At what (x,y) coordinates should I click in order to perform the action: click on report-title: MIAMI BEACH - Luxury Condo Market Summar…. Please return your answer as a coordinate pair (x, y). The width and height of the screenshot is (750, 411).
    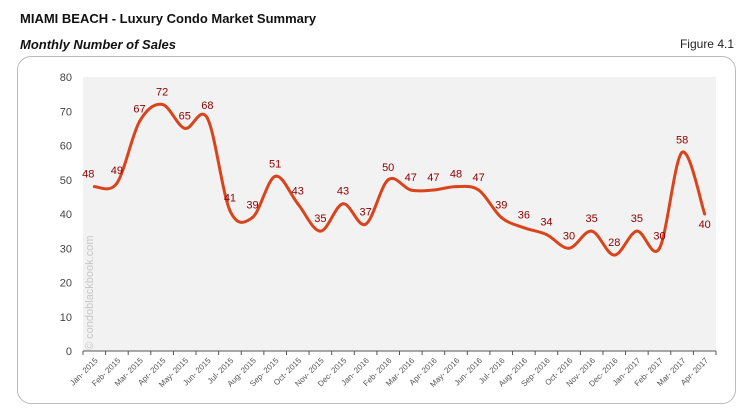
    Looking at the image, I should click on (168, 18).